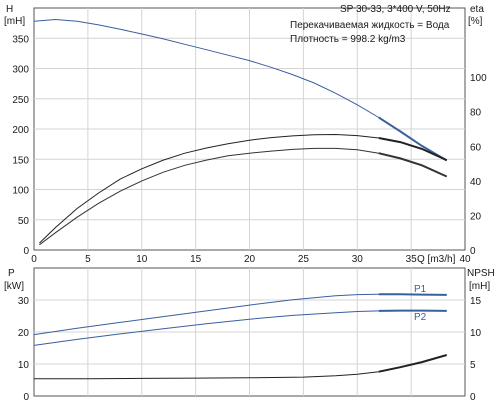 This screenshot has height=400, width=500. Describe the element at coordinates (476, 113) in the screenshot. I see `upper-right-tick-80: 80` at that location.